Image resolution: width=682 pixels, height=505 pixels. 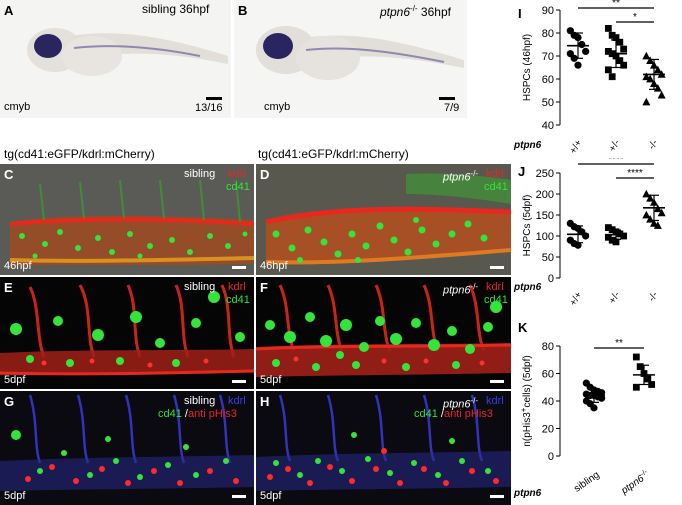 I want to click on panel-b-image, so click(x=350, y=59).